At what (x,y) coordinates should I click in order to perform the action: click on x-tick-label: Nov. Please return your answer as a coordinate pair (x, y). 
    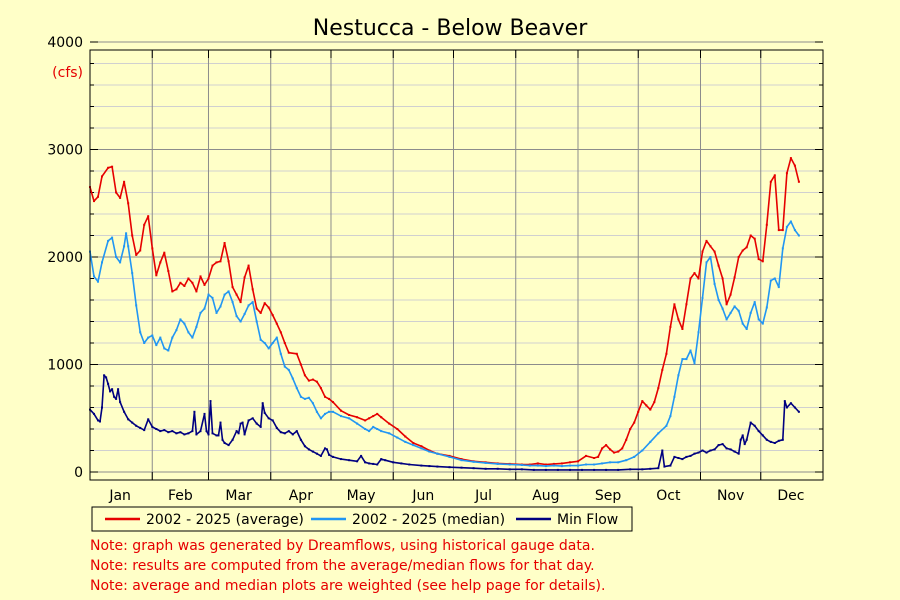
    Looking at the image, I should click on (730, 496).